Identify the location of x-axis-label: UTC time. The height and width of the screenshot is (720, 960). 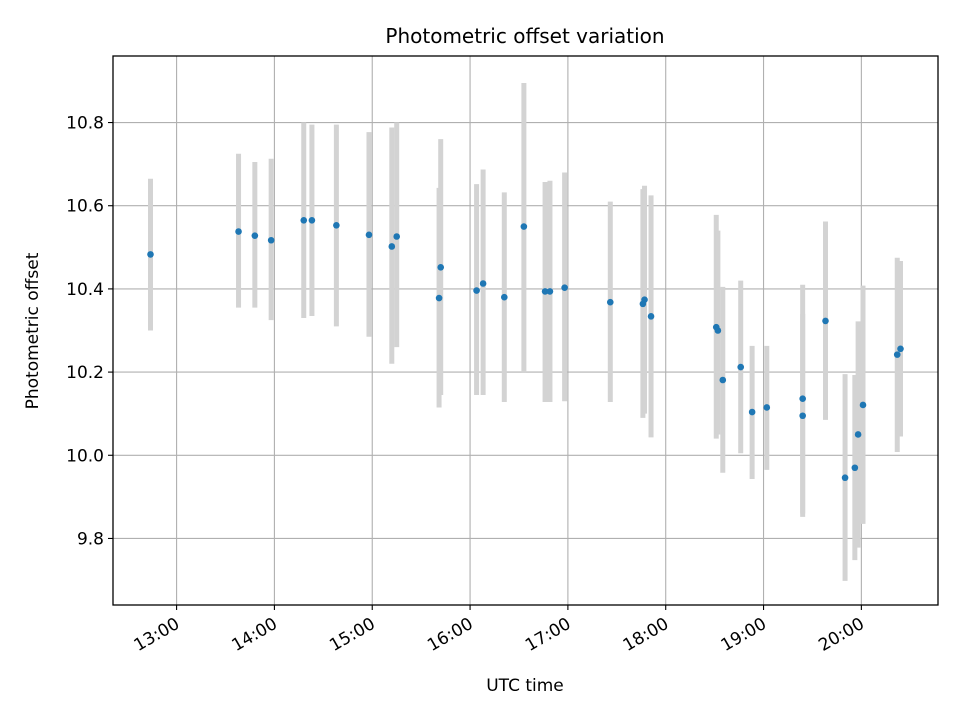
(525, 686).